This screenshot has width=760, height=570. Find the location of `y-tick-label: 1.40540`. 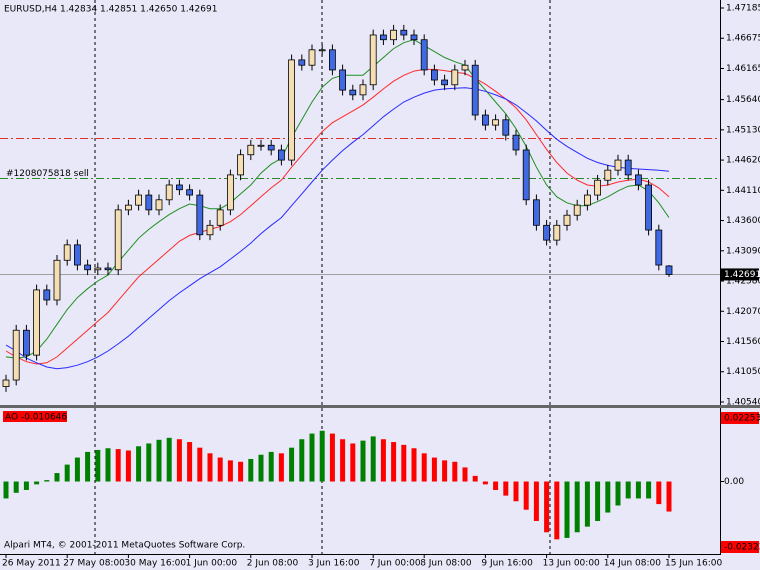

y-tick-label: 1.40540 is located at coordinates (743, 402).